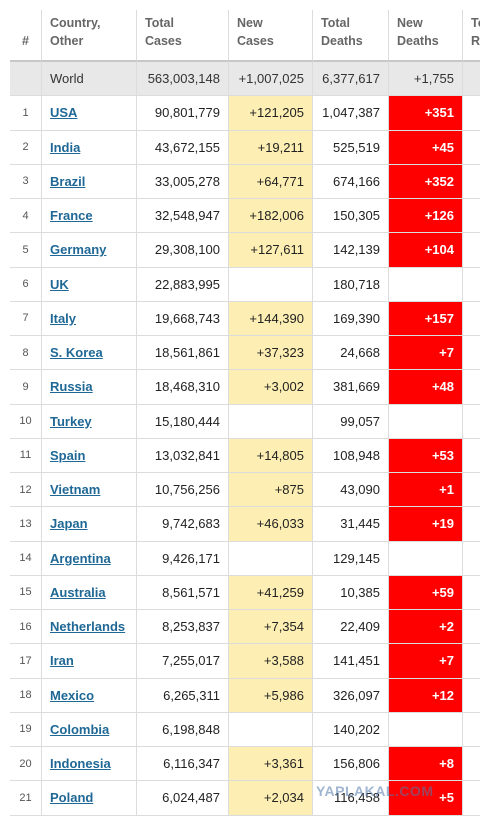  I want to click on row-number: 21, so click(26, 798).